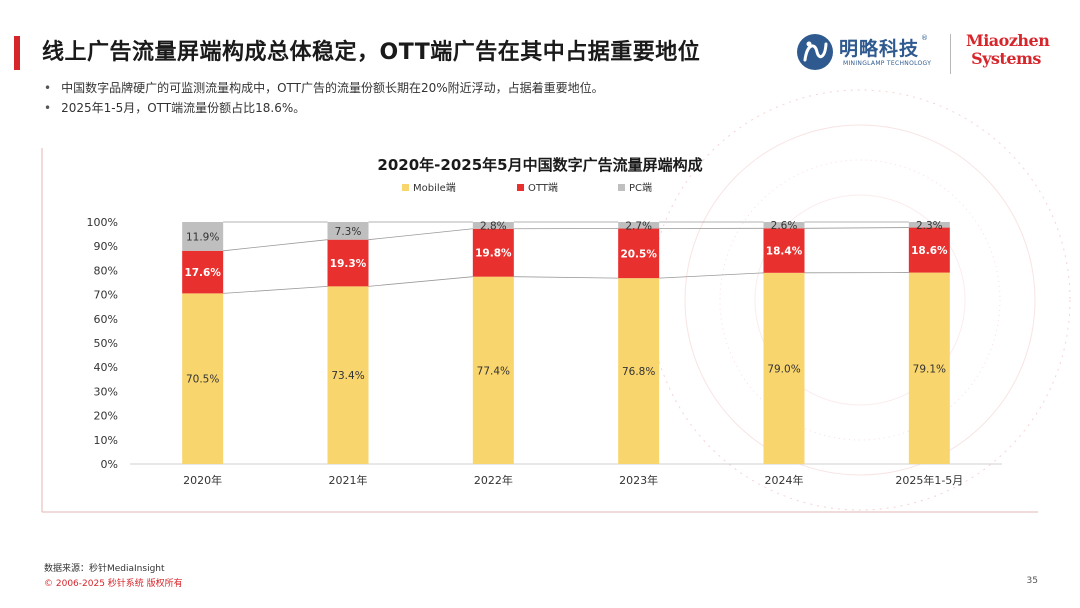 The height and width of the screenshot is (608, 1080). I want to click on miaozhen-logo-line2: Systems, so click(1006, 58).